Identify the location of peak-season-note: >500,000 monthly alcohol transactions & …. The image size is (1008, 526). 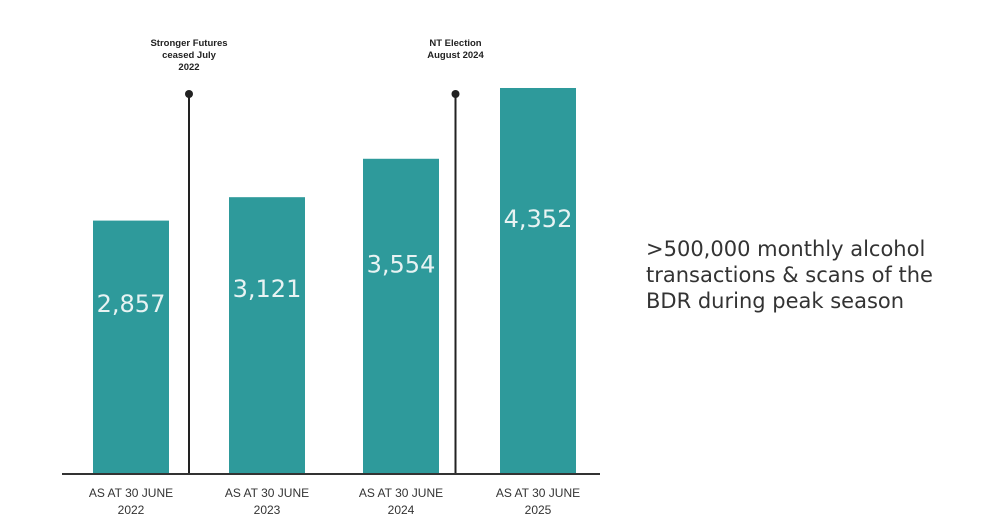
(789, 275).